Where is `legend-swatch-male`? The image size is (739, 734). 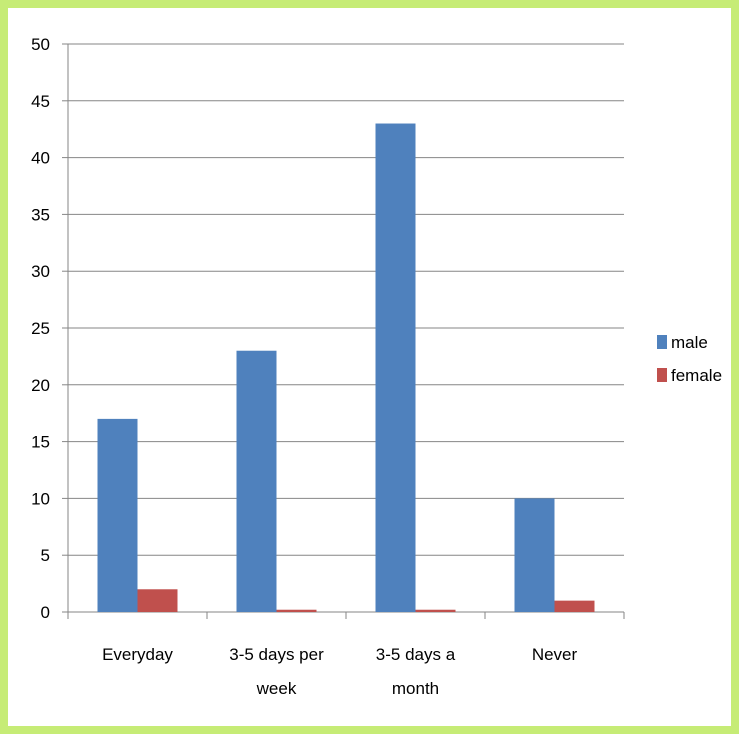 legend-swatch-male is located at coordinates (662, 342).